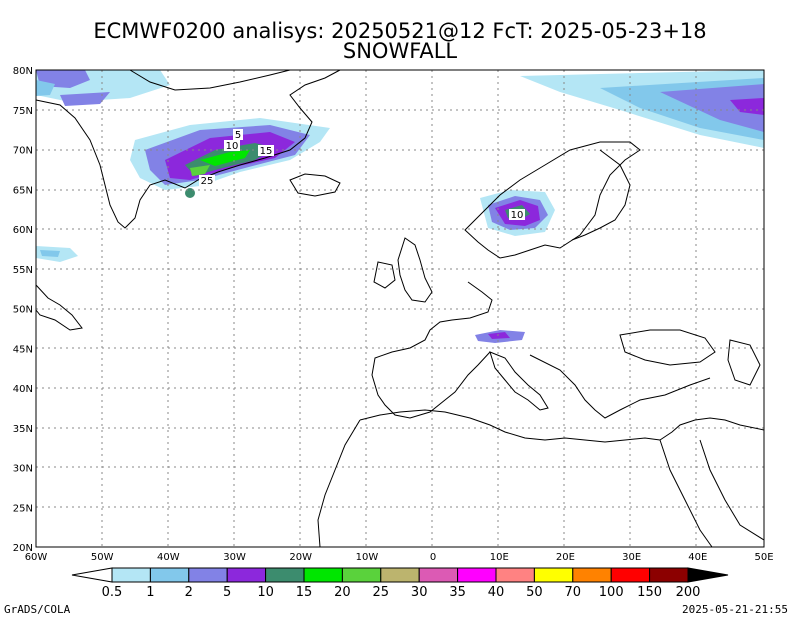 The height and width of the screenshot is (618, 800). Describe the element at coordinates (92, 575) in the screenshot. I see `colorbar-lower-arrow` at that location.